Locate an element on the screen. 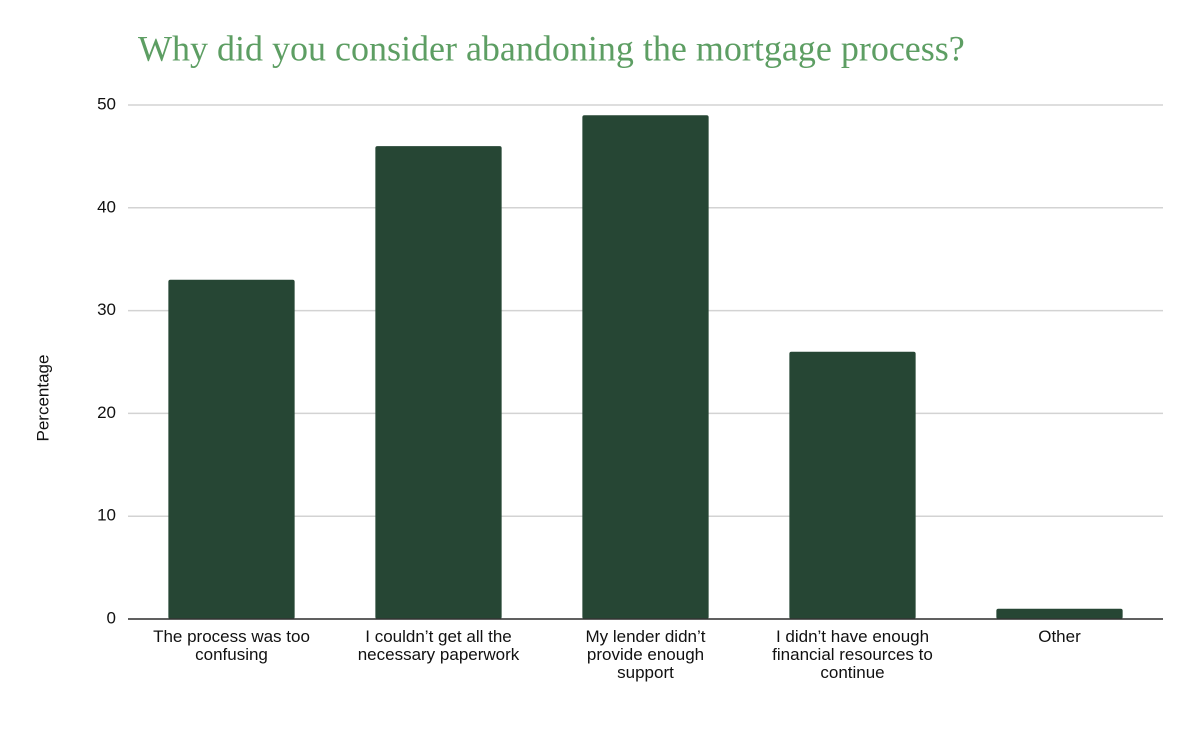  y-tick-label: 20 is located at coordinates (106, 412).